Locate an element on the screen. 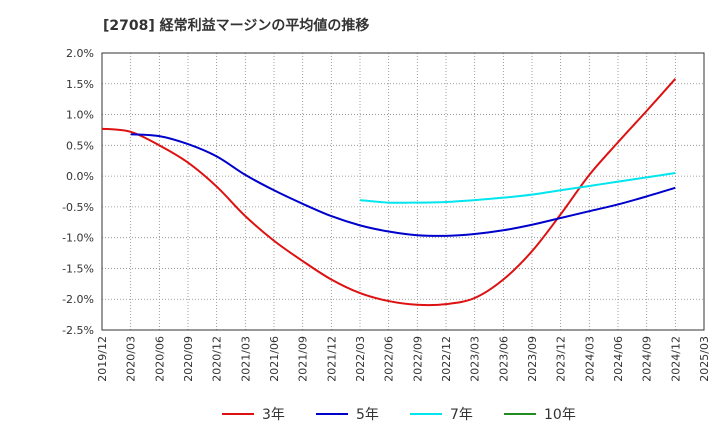  y-tick-label: 1.5% is located at coordinates (80, 84).